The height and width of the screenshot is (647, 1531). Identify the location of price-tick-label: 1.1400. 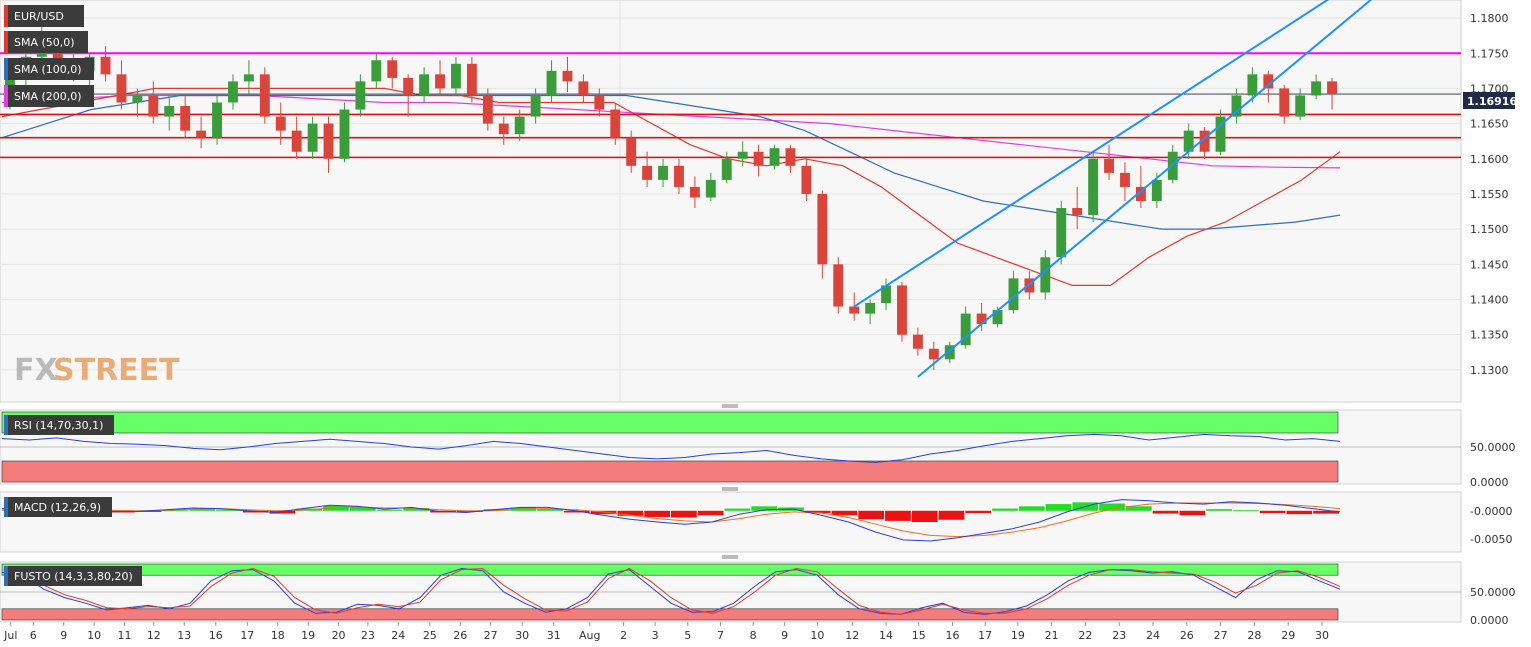
(1489, 300).